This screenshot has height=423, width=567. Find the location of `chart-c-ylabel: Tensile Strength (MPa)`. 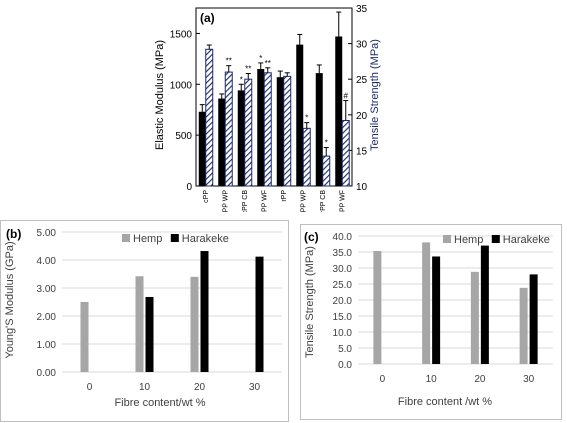

chart-c-ylabel: Tensile Strength (MPa) is located at coordinates (310, 302).